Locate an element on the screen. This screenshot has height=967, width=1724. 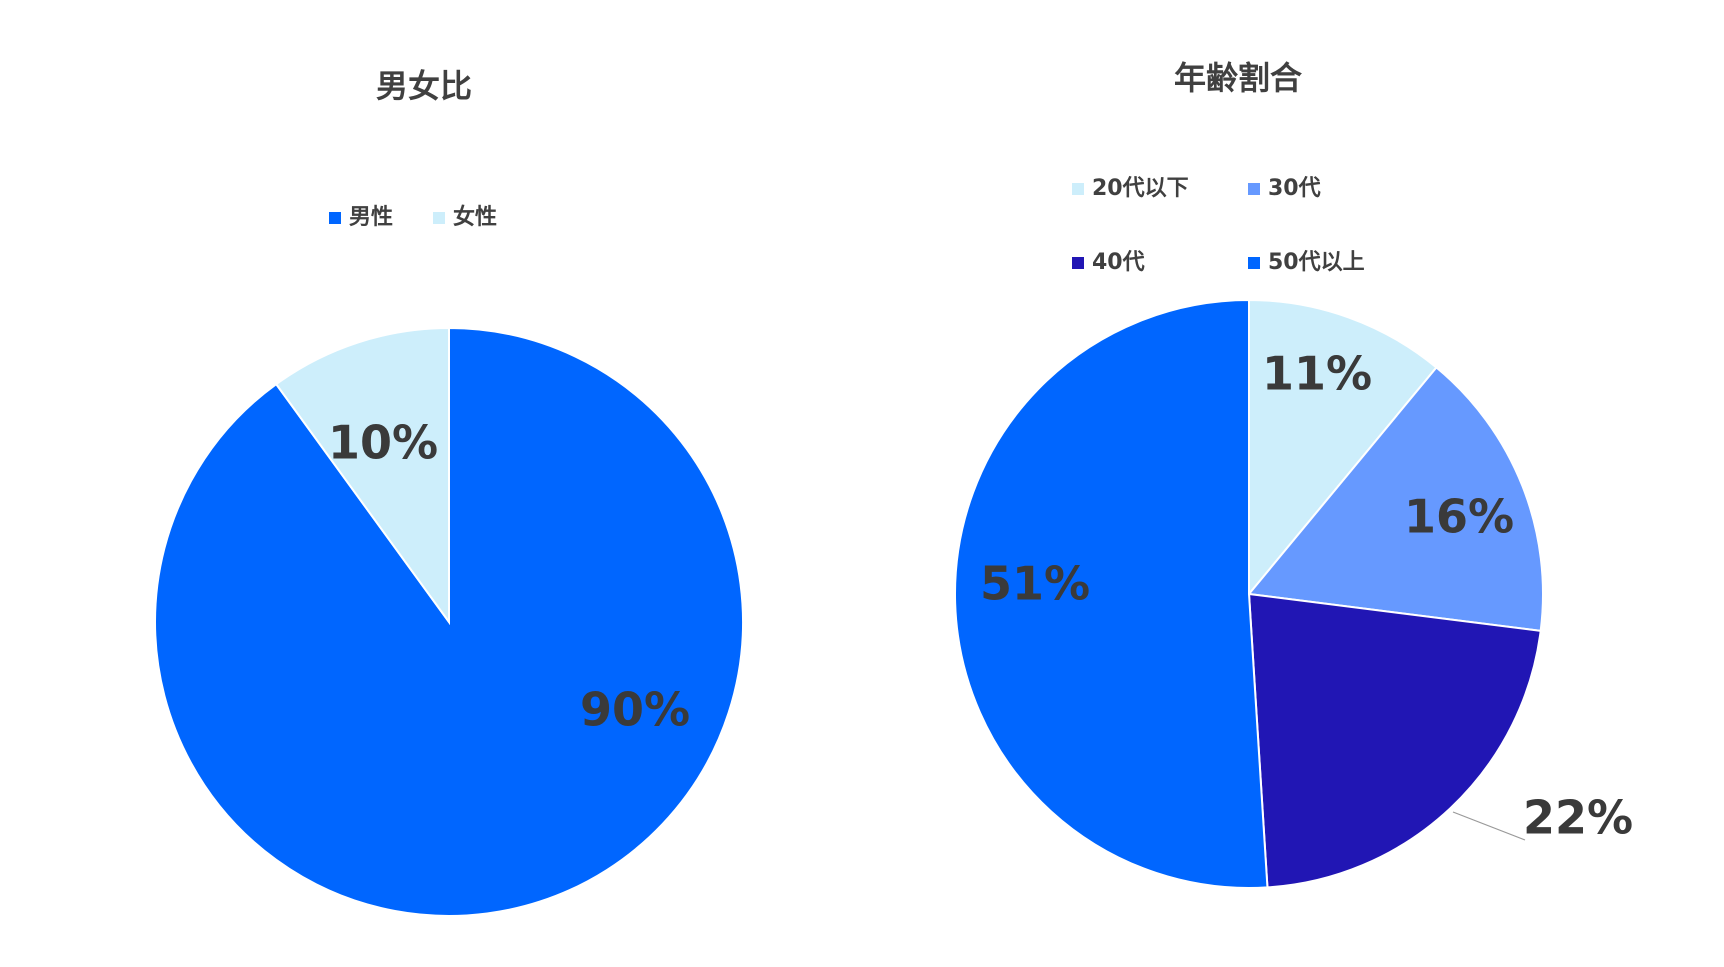
data-label: 11% is located at coordinates (1317, 374).